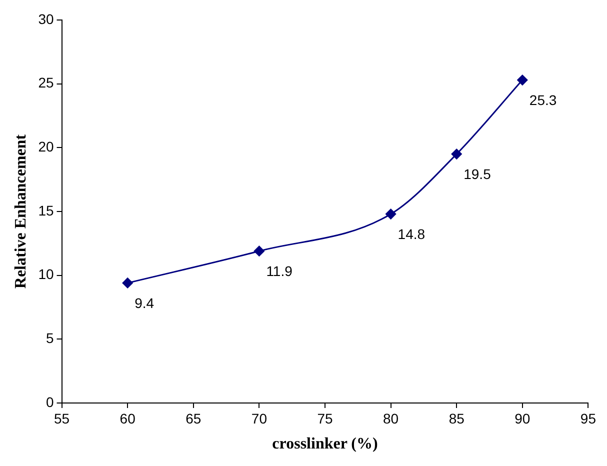 The width and height of the screenshot is (607, 466). I want to click on x-tick-label: 80, so click(391, 418).